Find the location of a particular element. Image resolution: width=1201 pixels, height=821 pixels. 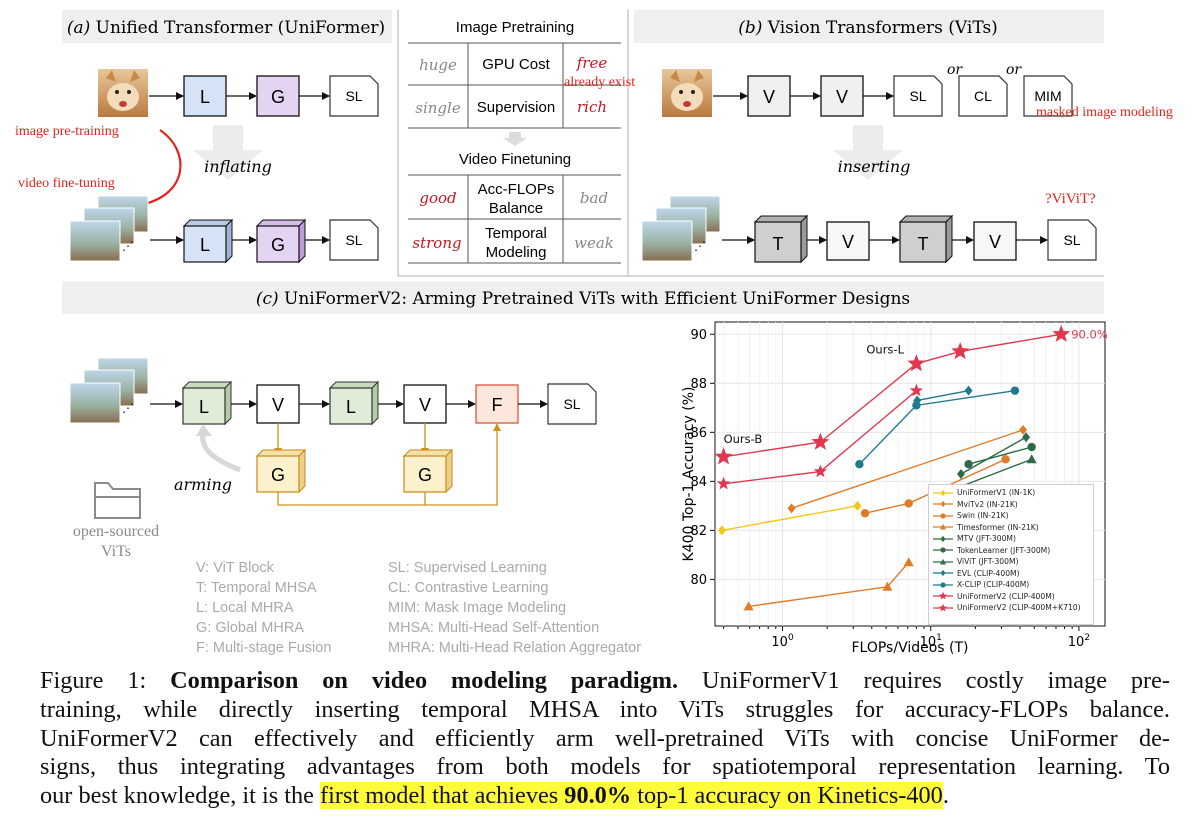

block-b-top-v1 is located at coordinates (769, 96).